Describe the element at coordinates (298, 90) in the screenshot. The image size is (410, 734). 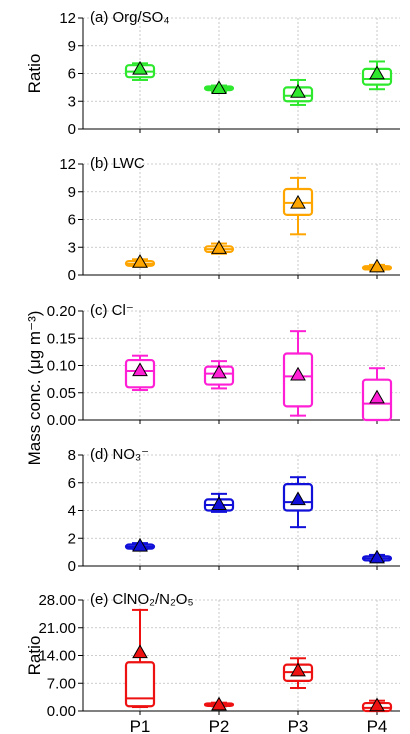
I see `panel-a-p3-mean-marker` at that location.